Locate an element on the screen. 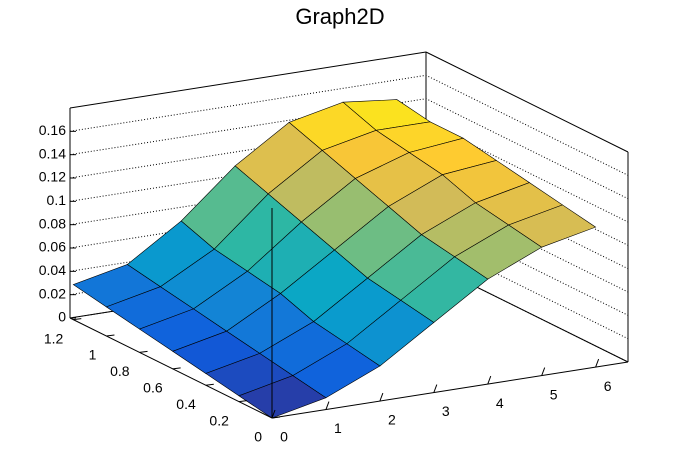  z-tick-label: 0.06 is located at coordinates (52, 247).